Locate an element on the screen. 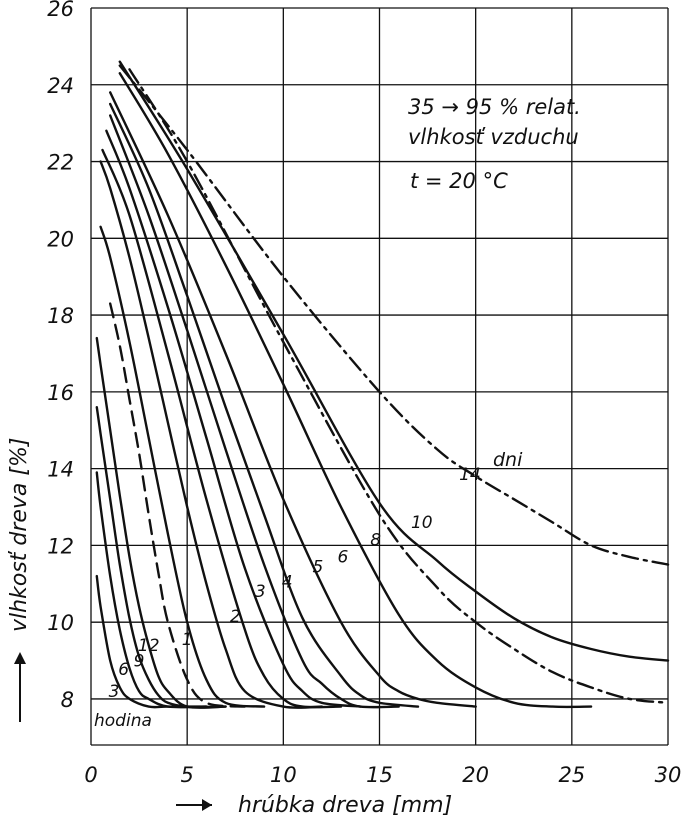 The image size is (682, 828). x-tick-label: 25 is located at coordinates (571, 775).